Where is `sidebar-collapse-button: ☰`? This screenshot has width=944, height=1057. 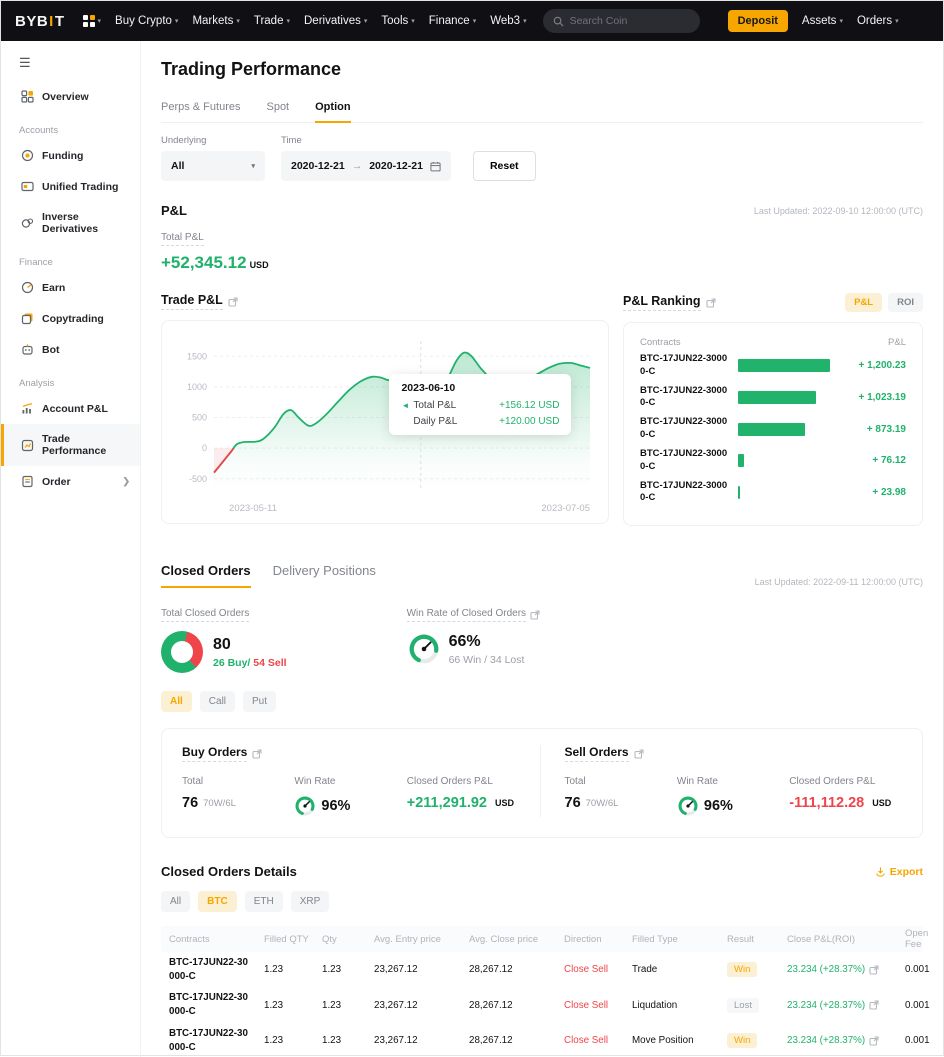 sidebar-collapse-button: ☰ is located at coordinates (25, 62).